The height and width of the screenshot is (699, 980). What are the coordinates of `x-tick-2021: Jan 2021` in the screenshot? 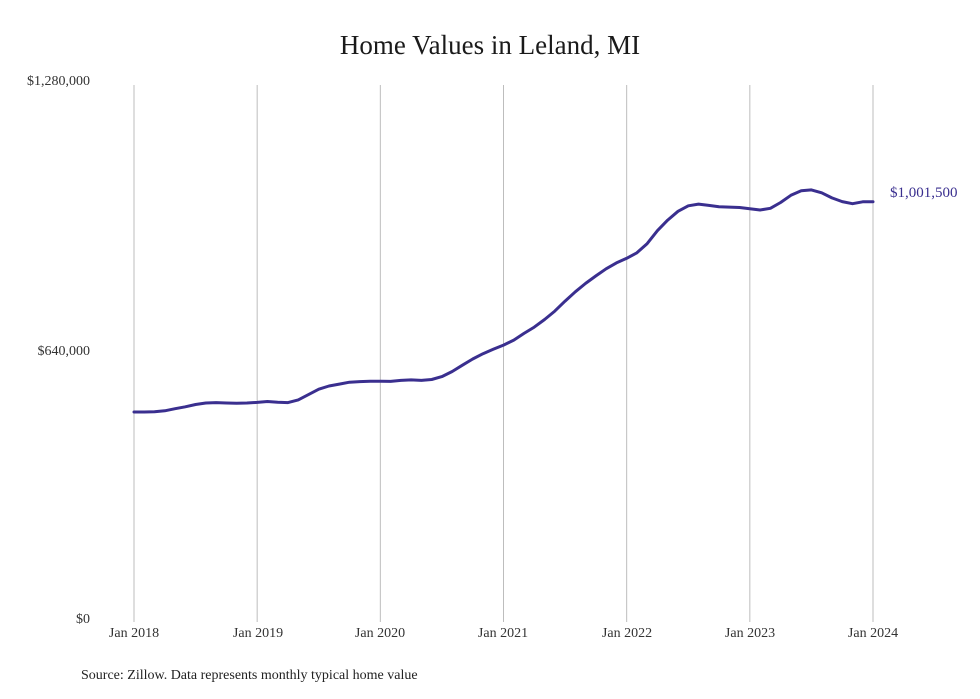 It's located at (503, 633).